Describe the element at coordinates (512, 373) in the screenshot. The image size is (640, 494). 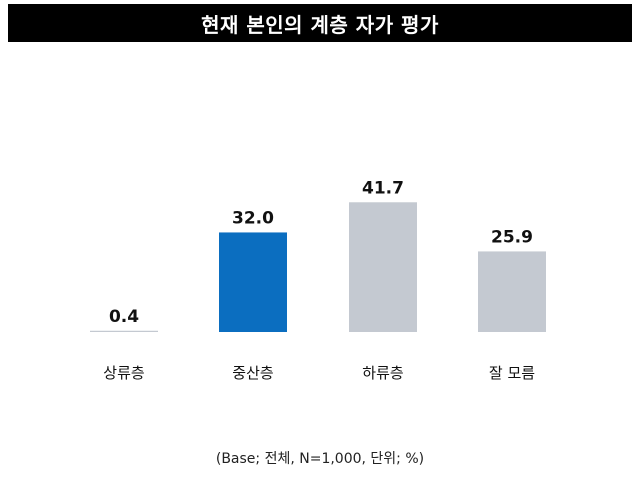
I see `category-label-4: 잘 모름` at that location.